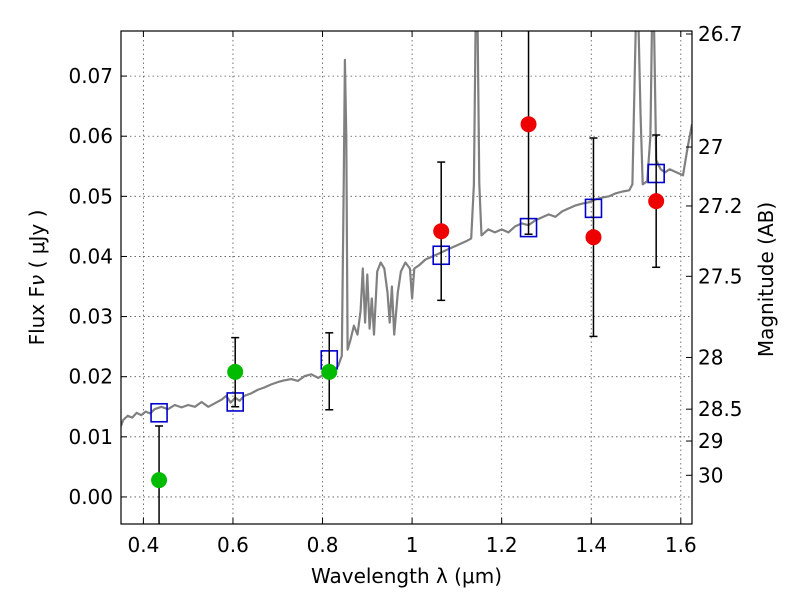 The width and height of the screenshot is (800, 600). Describe the element at coordinates (323, 545) in the screenshot. I see `x-tick-label: 0.8` at that location.